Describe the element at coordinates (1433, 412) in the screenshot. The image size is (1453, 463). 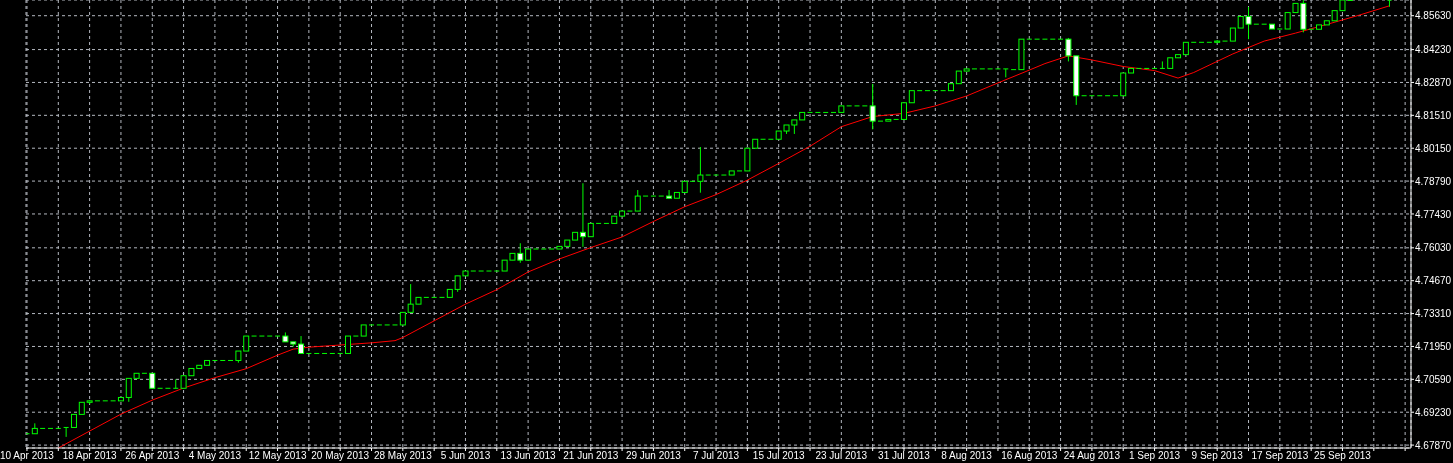
I see `y-tick-label: 4.69230` at that location.